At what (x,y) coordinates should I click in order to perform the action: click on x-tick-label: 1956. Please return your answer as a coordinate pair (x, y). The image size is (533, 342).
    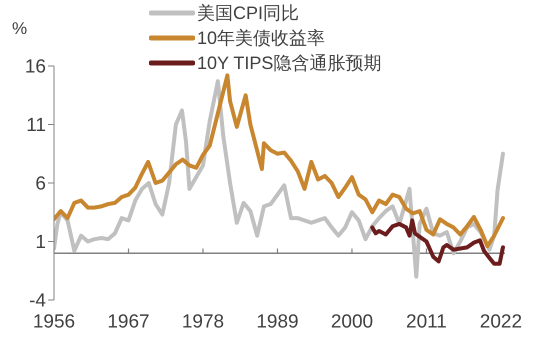
    Looking at the image, I should click on (54, 321).